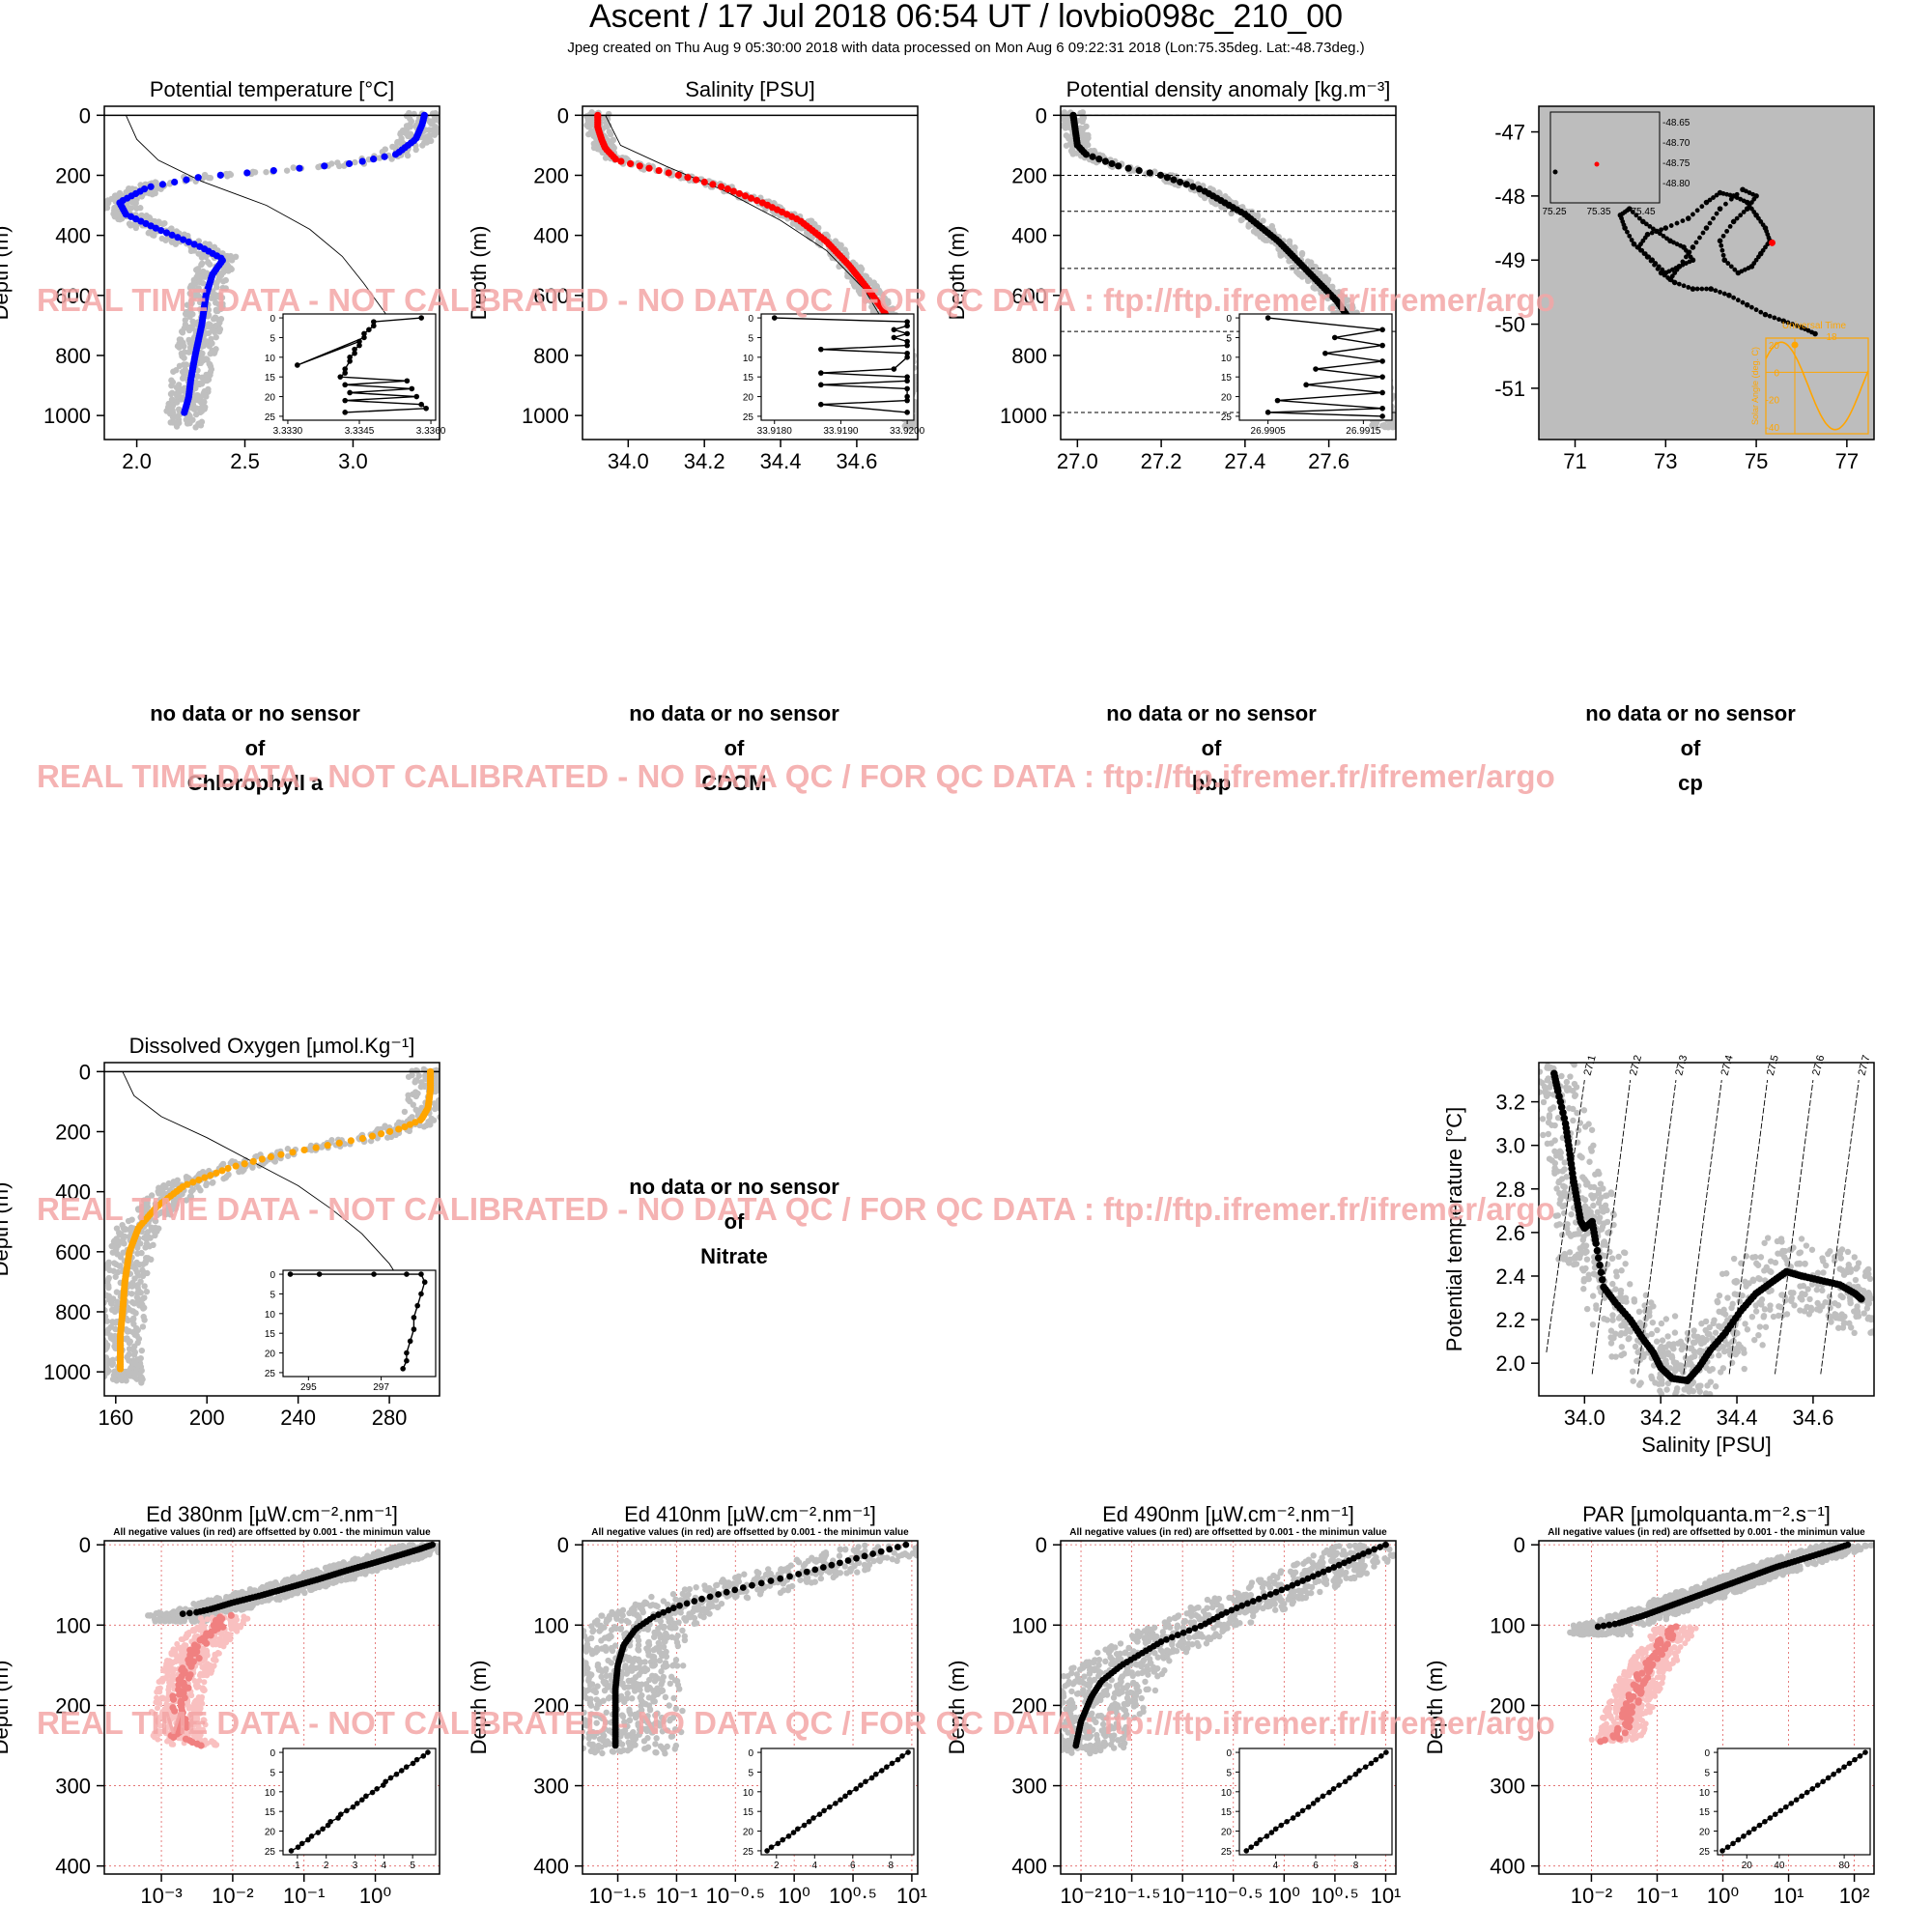  What do you see at coordinates (1454, 1229) in the screenshot?
I see `ts-ylabel: Potential temperature [°C]` at bounding box center [1454, 1229].